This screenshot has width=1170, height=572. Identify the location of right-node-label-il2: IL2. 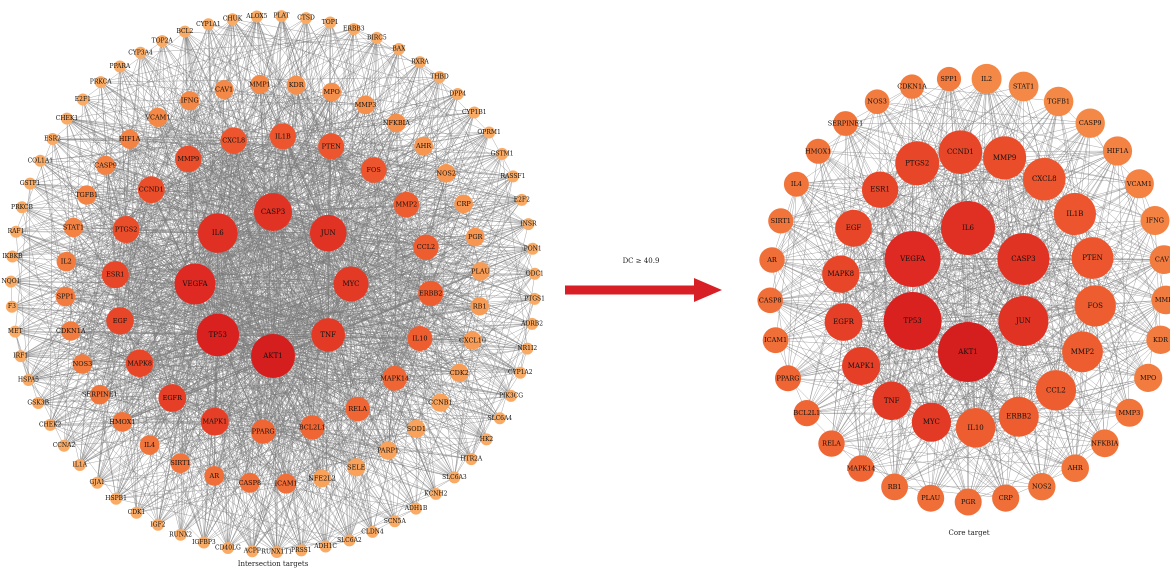
(986, 79).